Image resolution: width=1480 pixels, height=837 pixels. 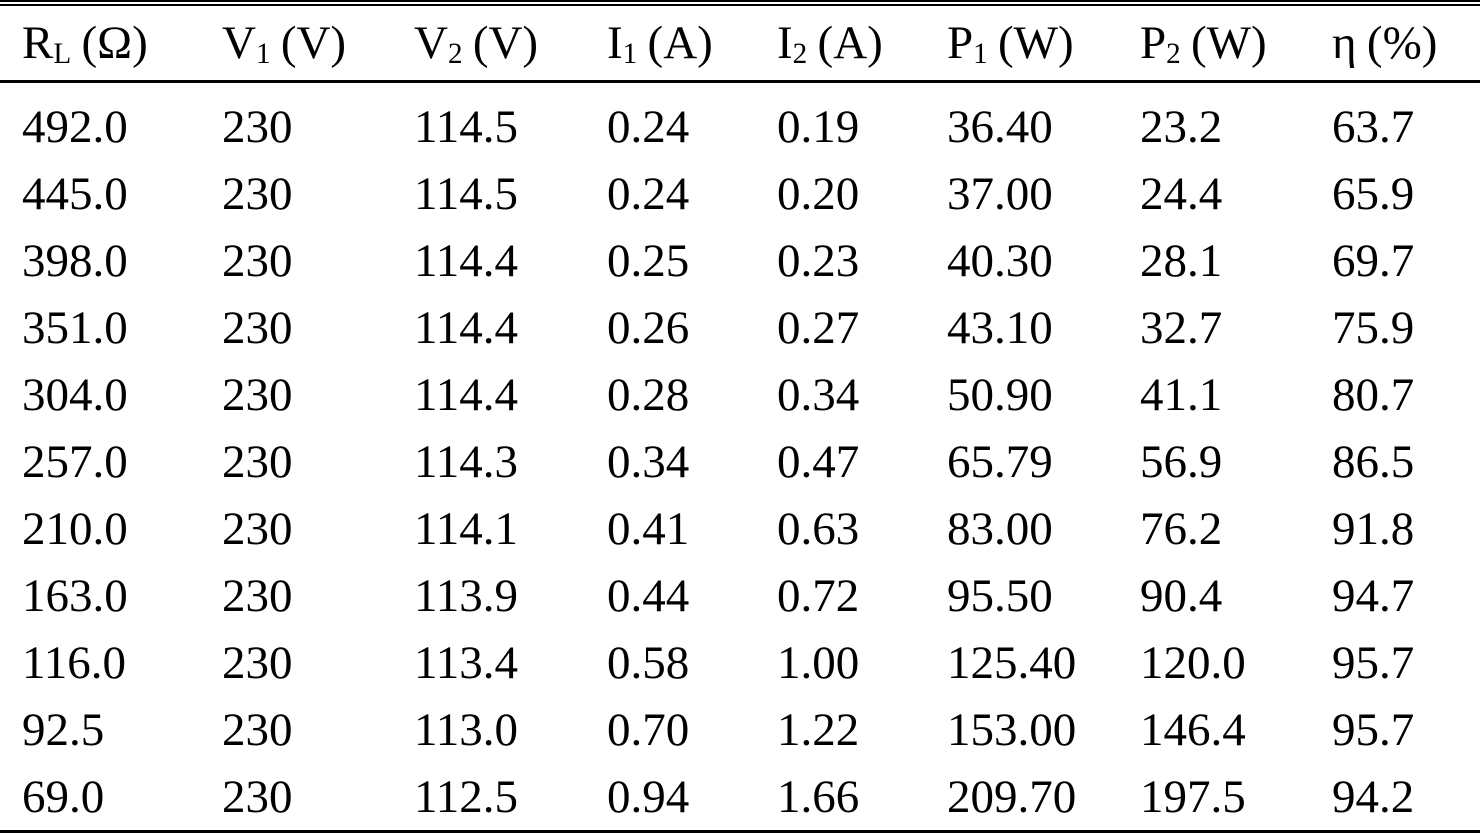 What do you see at coordinates (818, 327) in the screenshot?
I see `table-cell: 0.27` at bounding box center [818, 327].